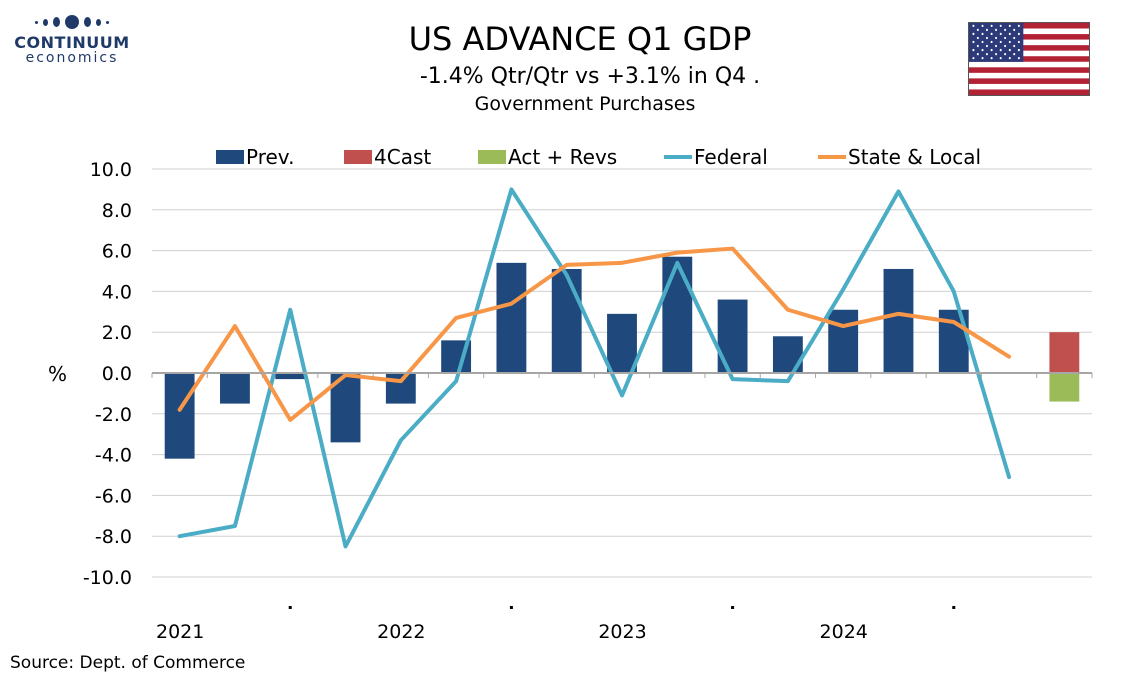 This screenshot has height=680, width=1134. What do you see at coordinates (1029, 59) in the screenshot?
I see `us-flag-icon` at bounding box center [1029, 59].